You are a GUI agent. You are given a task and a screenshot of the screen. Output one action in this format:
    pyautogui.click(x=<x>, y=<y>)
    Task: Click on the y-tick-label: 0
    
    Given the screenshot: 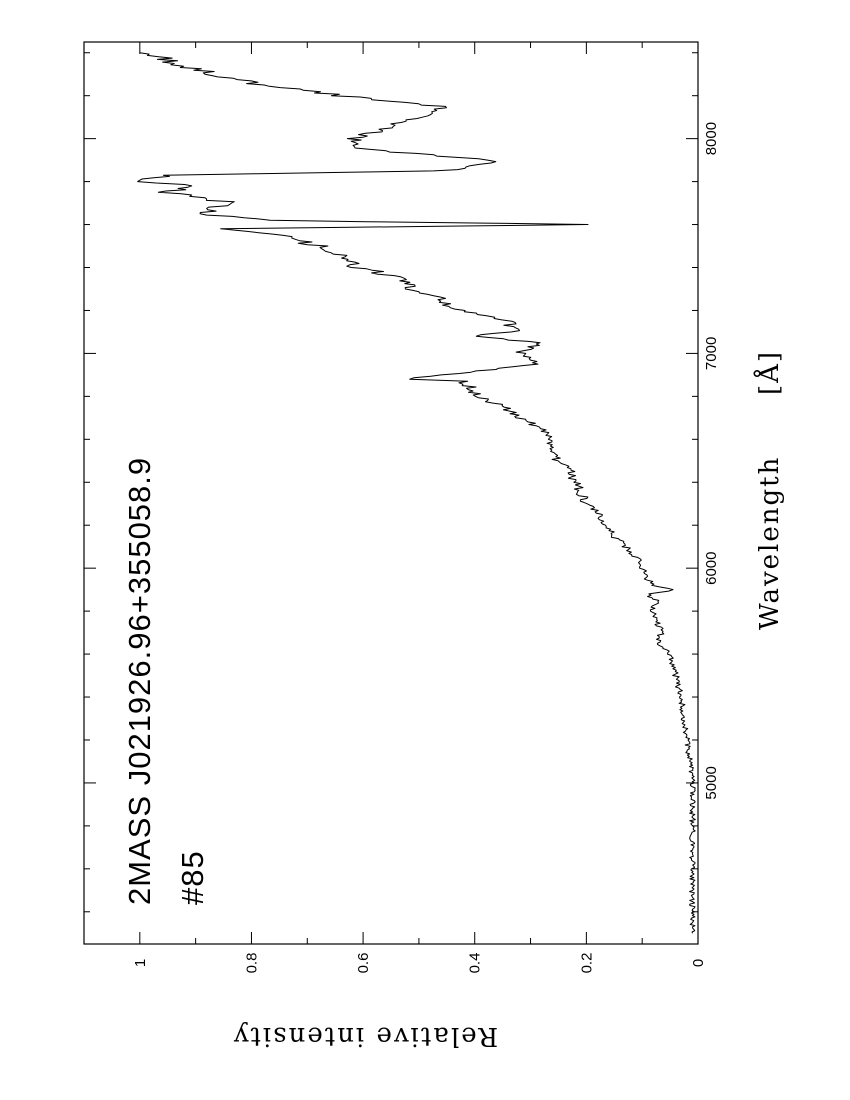 What is the action you would take?
    pyautogui.click(x=698, y=963)
    